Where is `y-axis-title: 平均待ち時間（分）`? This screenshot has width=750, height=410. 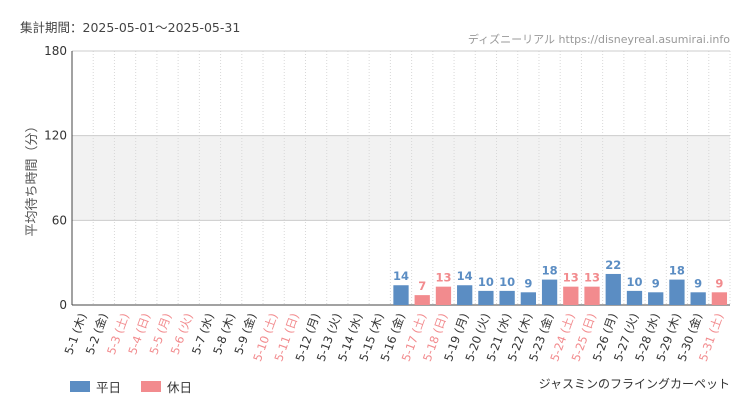
y-axis-title: 平均待ち時間（分） is located at coordinates (32, 177).